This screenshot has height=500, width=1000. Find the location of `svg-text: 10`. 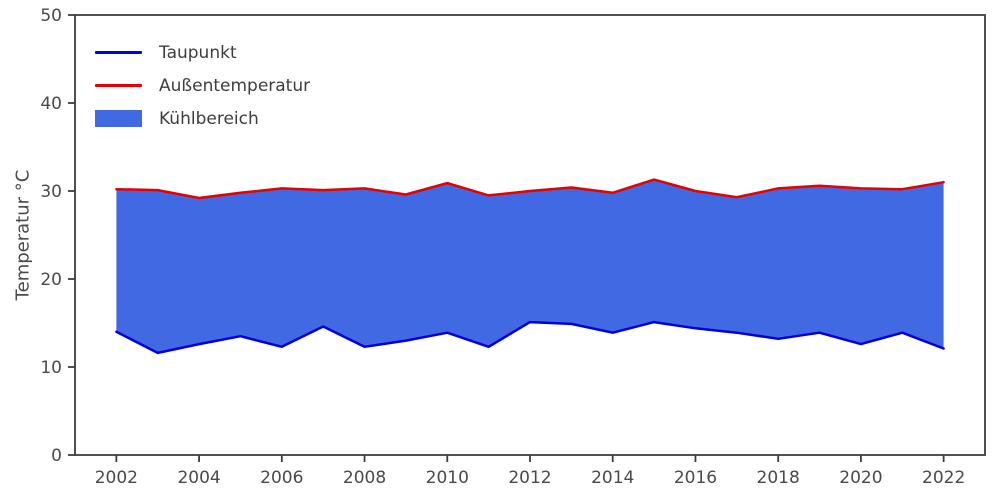

svg-text: 10 is located at coordinates (51, 368).